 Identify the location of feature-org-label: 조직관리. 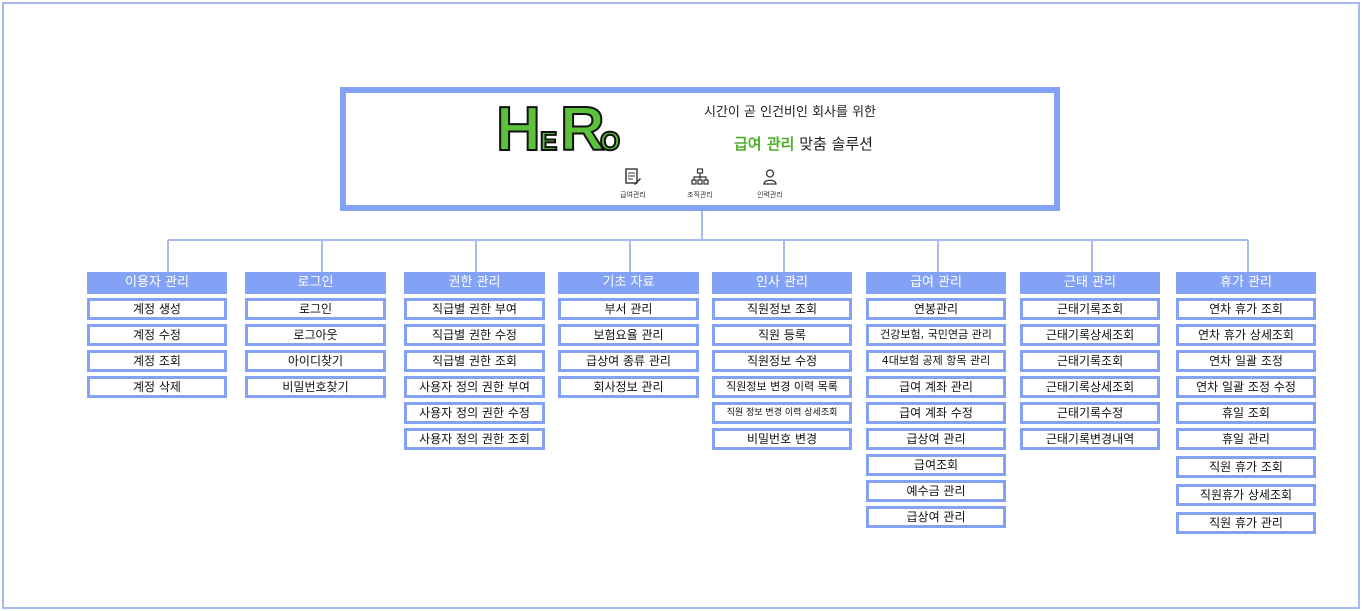
(700, 195).